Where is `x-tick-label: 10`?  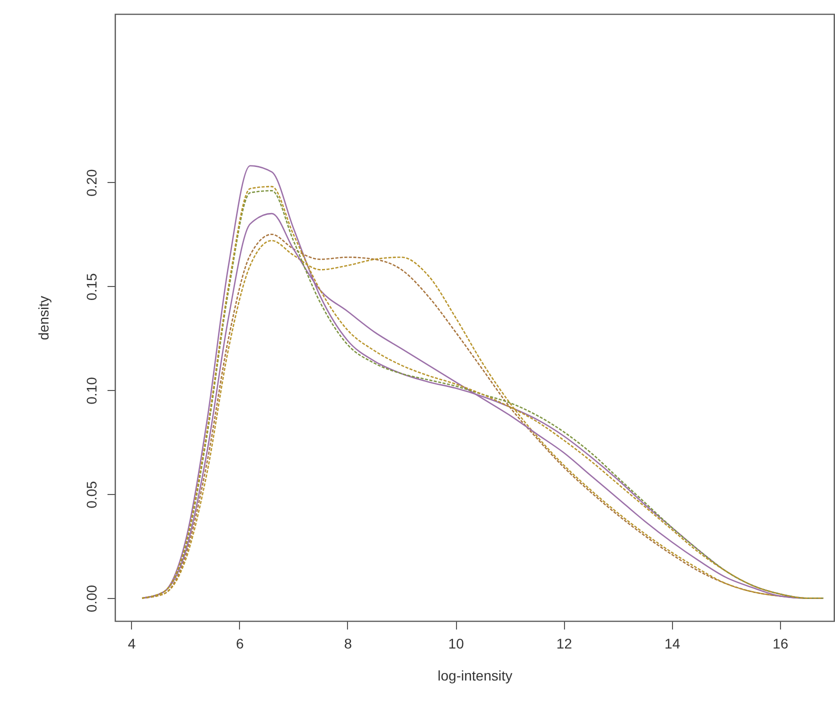 x-tick-label: 10 is located at coordinates (456, 644).